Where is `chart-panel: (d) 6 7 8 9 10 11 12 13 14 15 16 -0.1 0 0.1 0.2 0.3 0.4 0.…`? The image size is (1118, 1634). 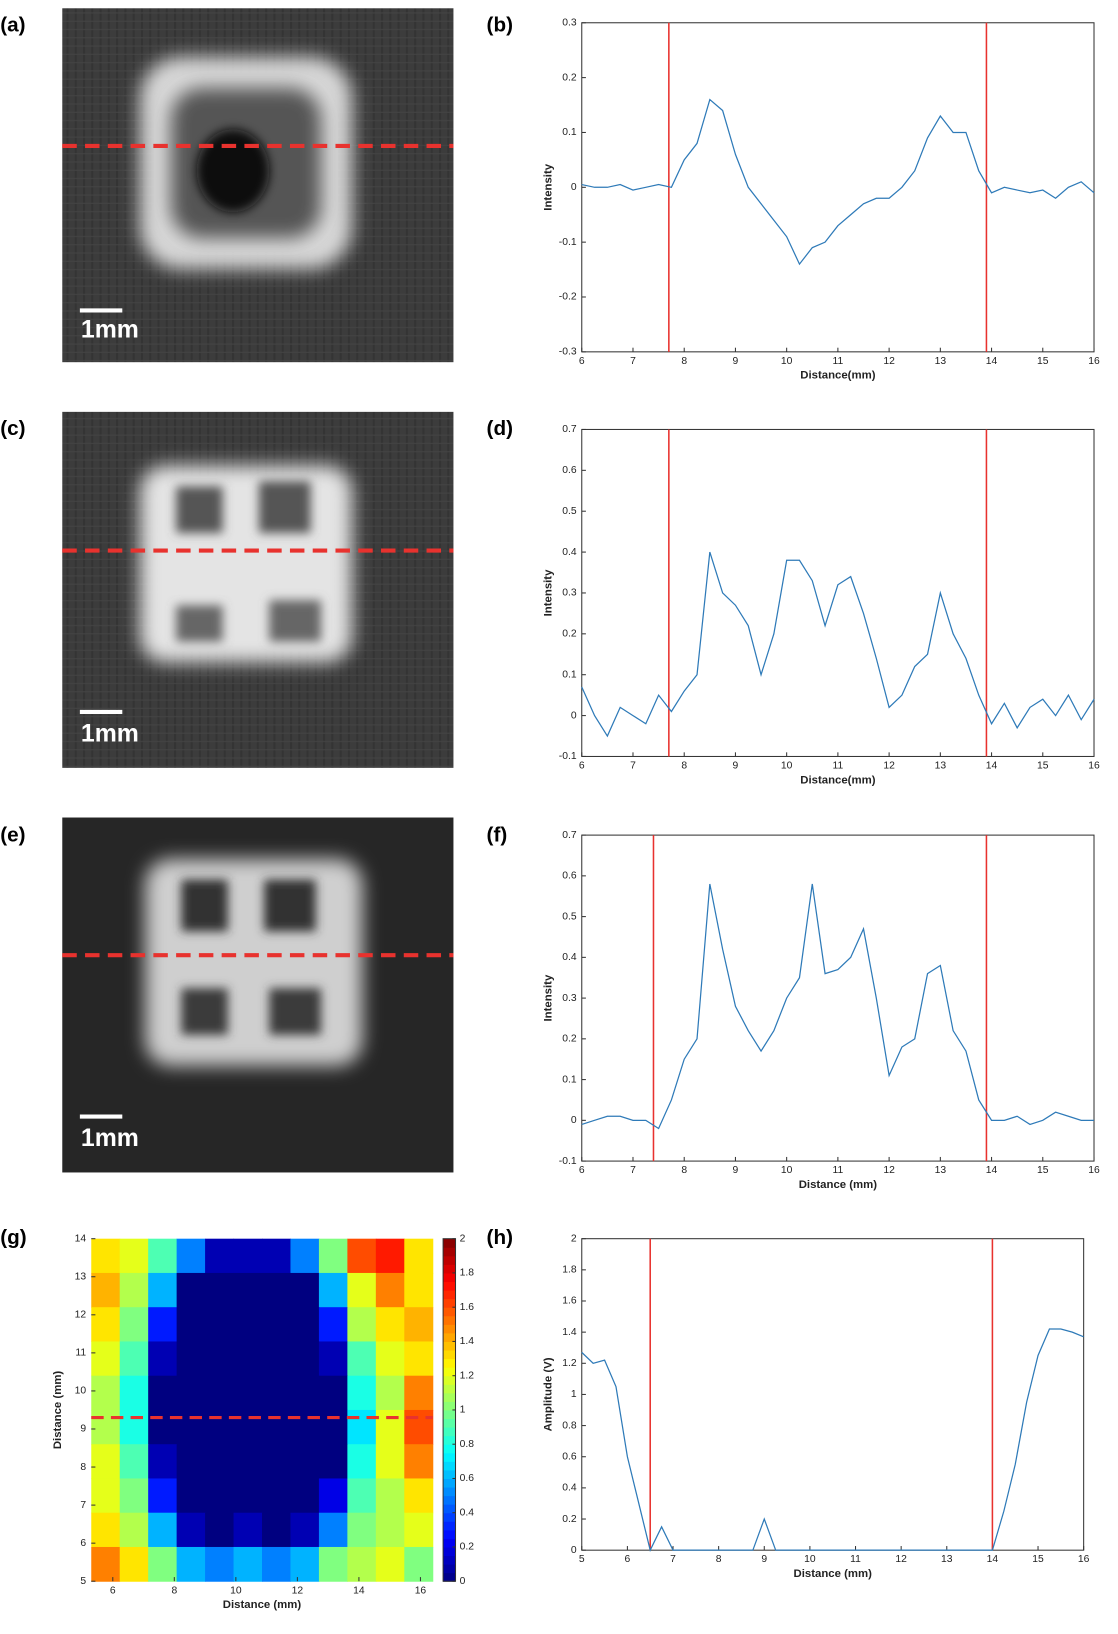 chart-panel: (d) 6 7 8 9 10 11 12 13 14 15 16 -0.1 0 0.1 0.2 0.3 0.4 0.… is located at coordinates (793, 601).